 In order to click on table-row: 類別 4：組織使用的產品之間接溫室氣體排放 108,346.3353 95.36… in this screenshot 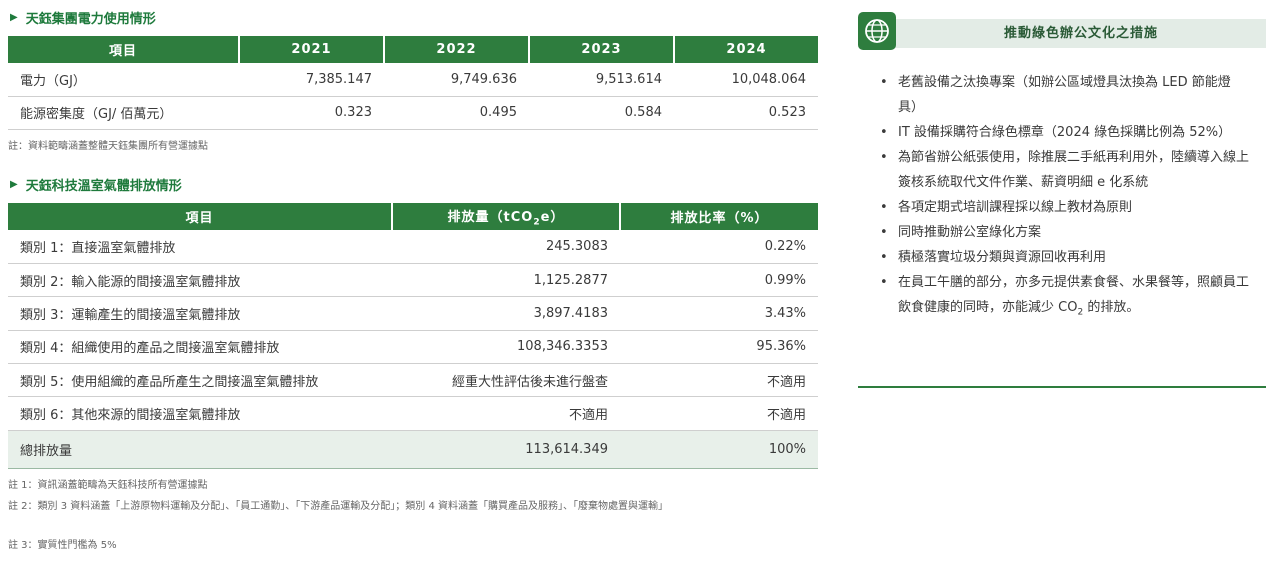, I will do `click(413, 347)`.